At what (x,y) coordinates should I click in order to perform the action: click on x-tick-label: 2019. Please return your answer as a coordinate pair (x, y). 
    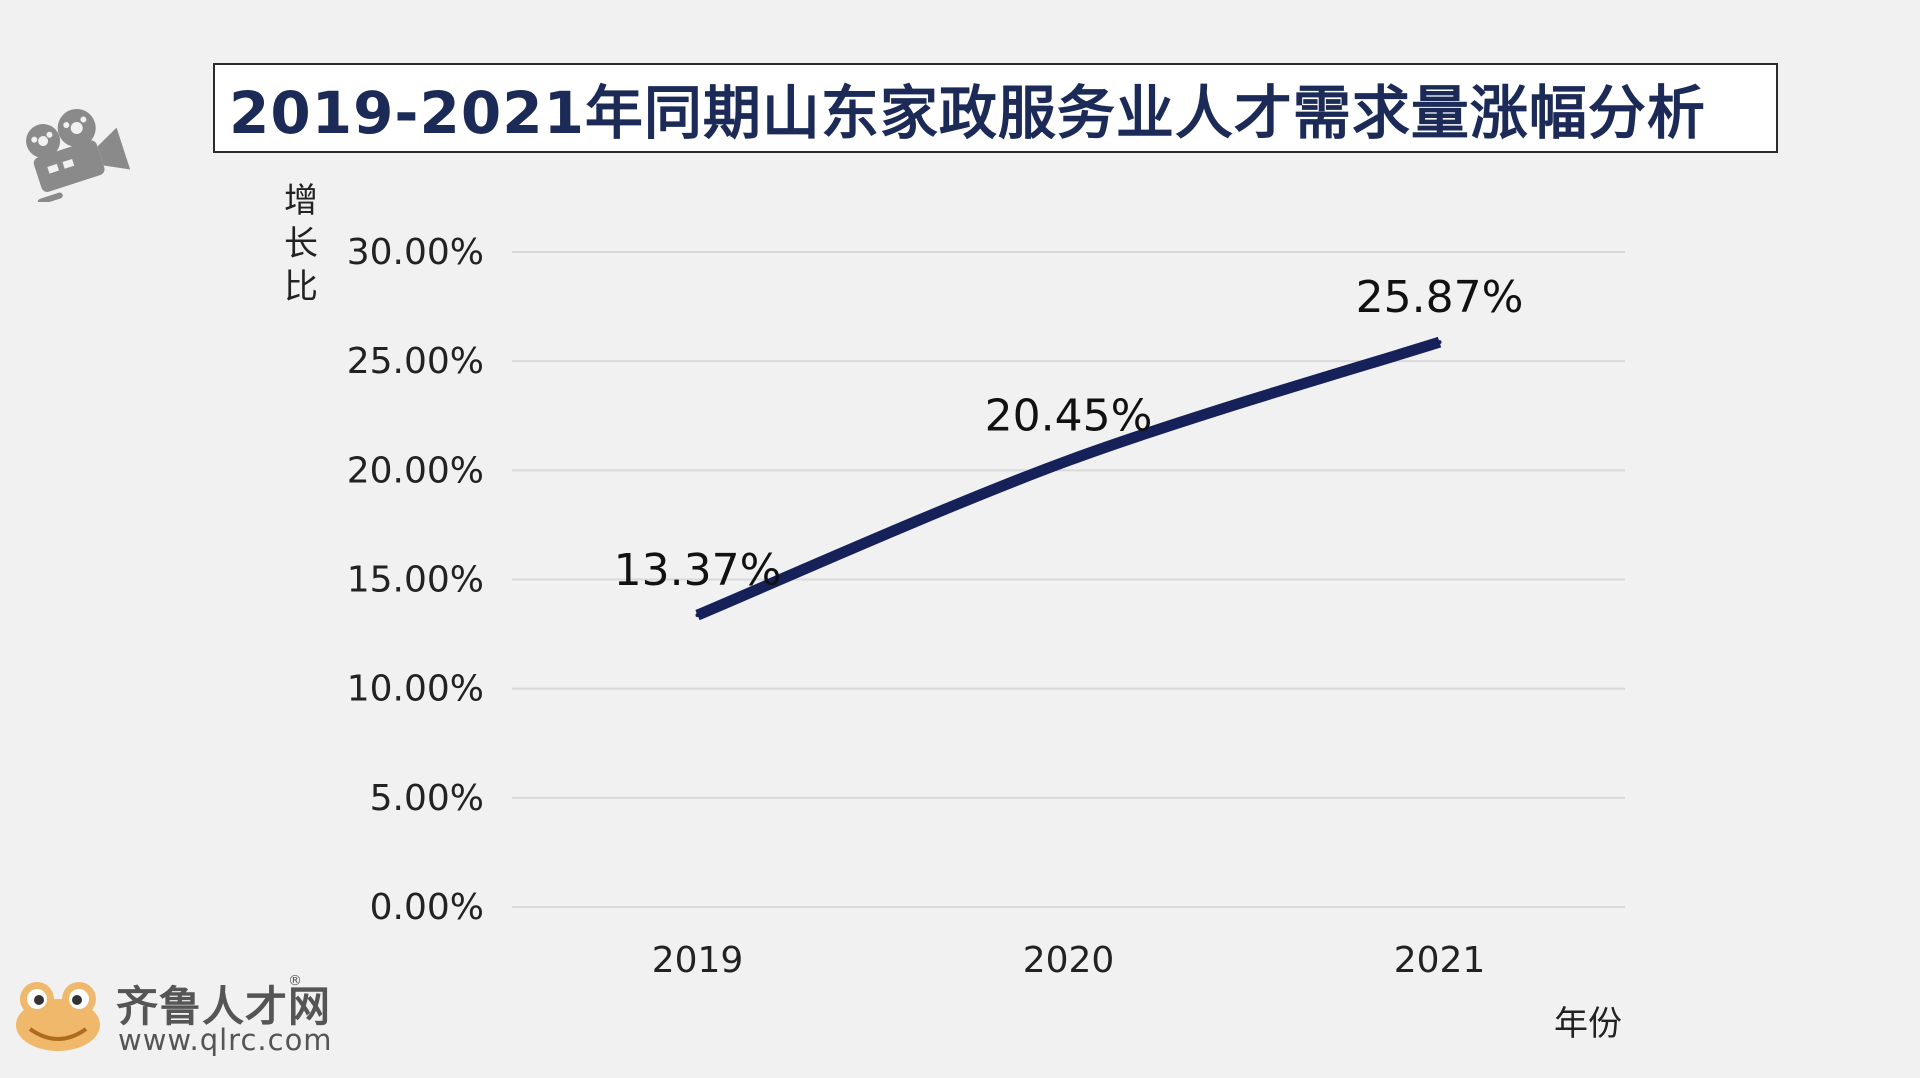
    Looking at the image, I should click on (698, 960).